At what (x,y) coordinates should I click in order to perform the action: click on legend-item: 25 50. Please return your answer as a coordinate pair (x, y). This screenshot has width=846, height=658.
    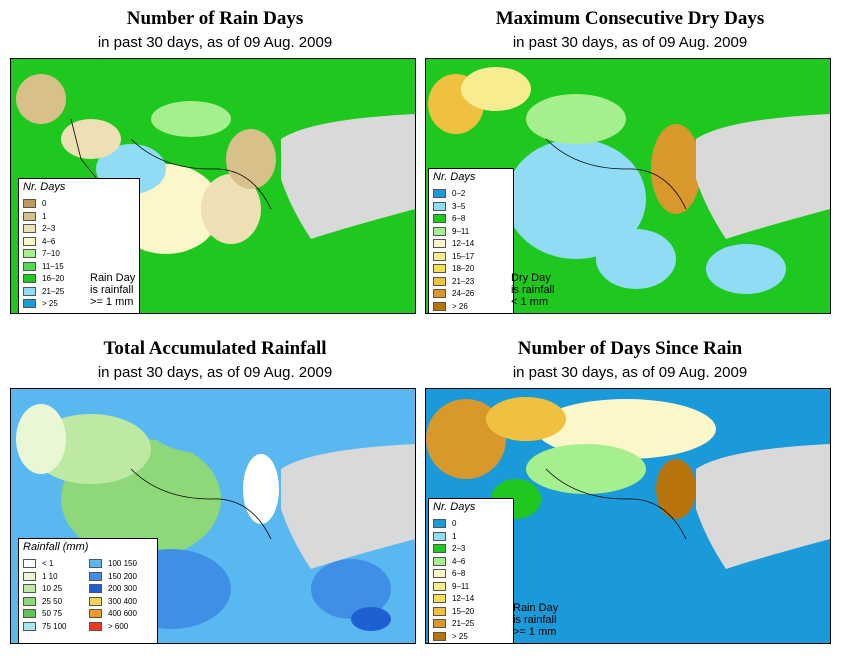
    Looking at the image, I should click on (42, 601).